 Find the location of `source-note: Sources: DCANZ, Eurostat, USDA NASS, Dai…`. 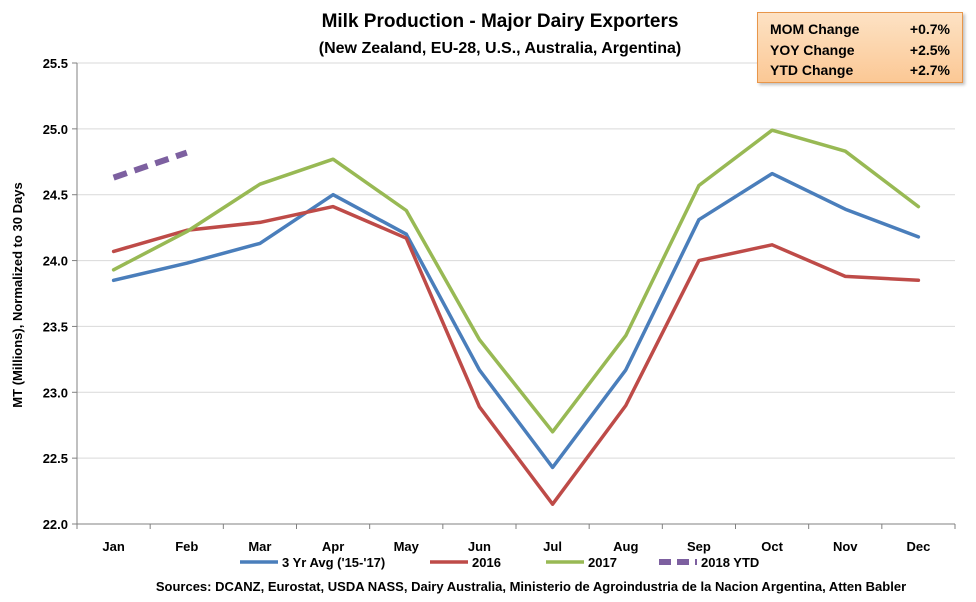

source-note: Sources: DCANZ, Eurostat, USDA NASS, Dai… is located at coordinates (531, 586).